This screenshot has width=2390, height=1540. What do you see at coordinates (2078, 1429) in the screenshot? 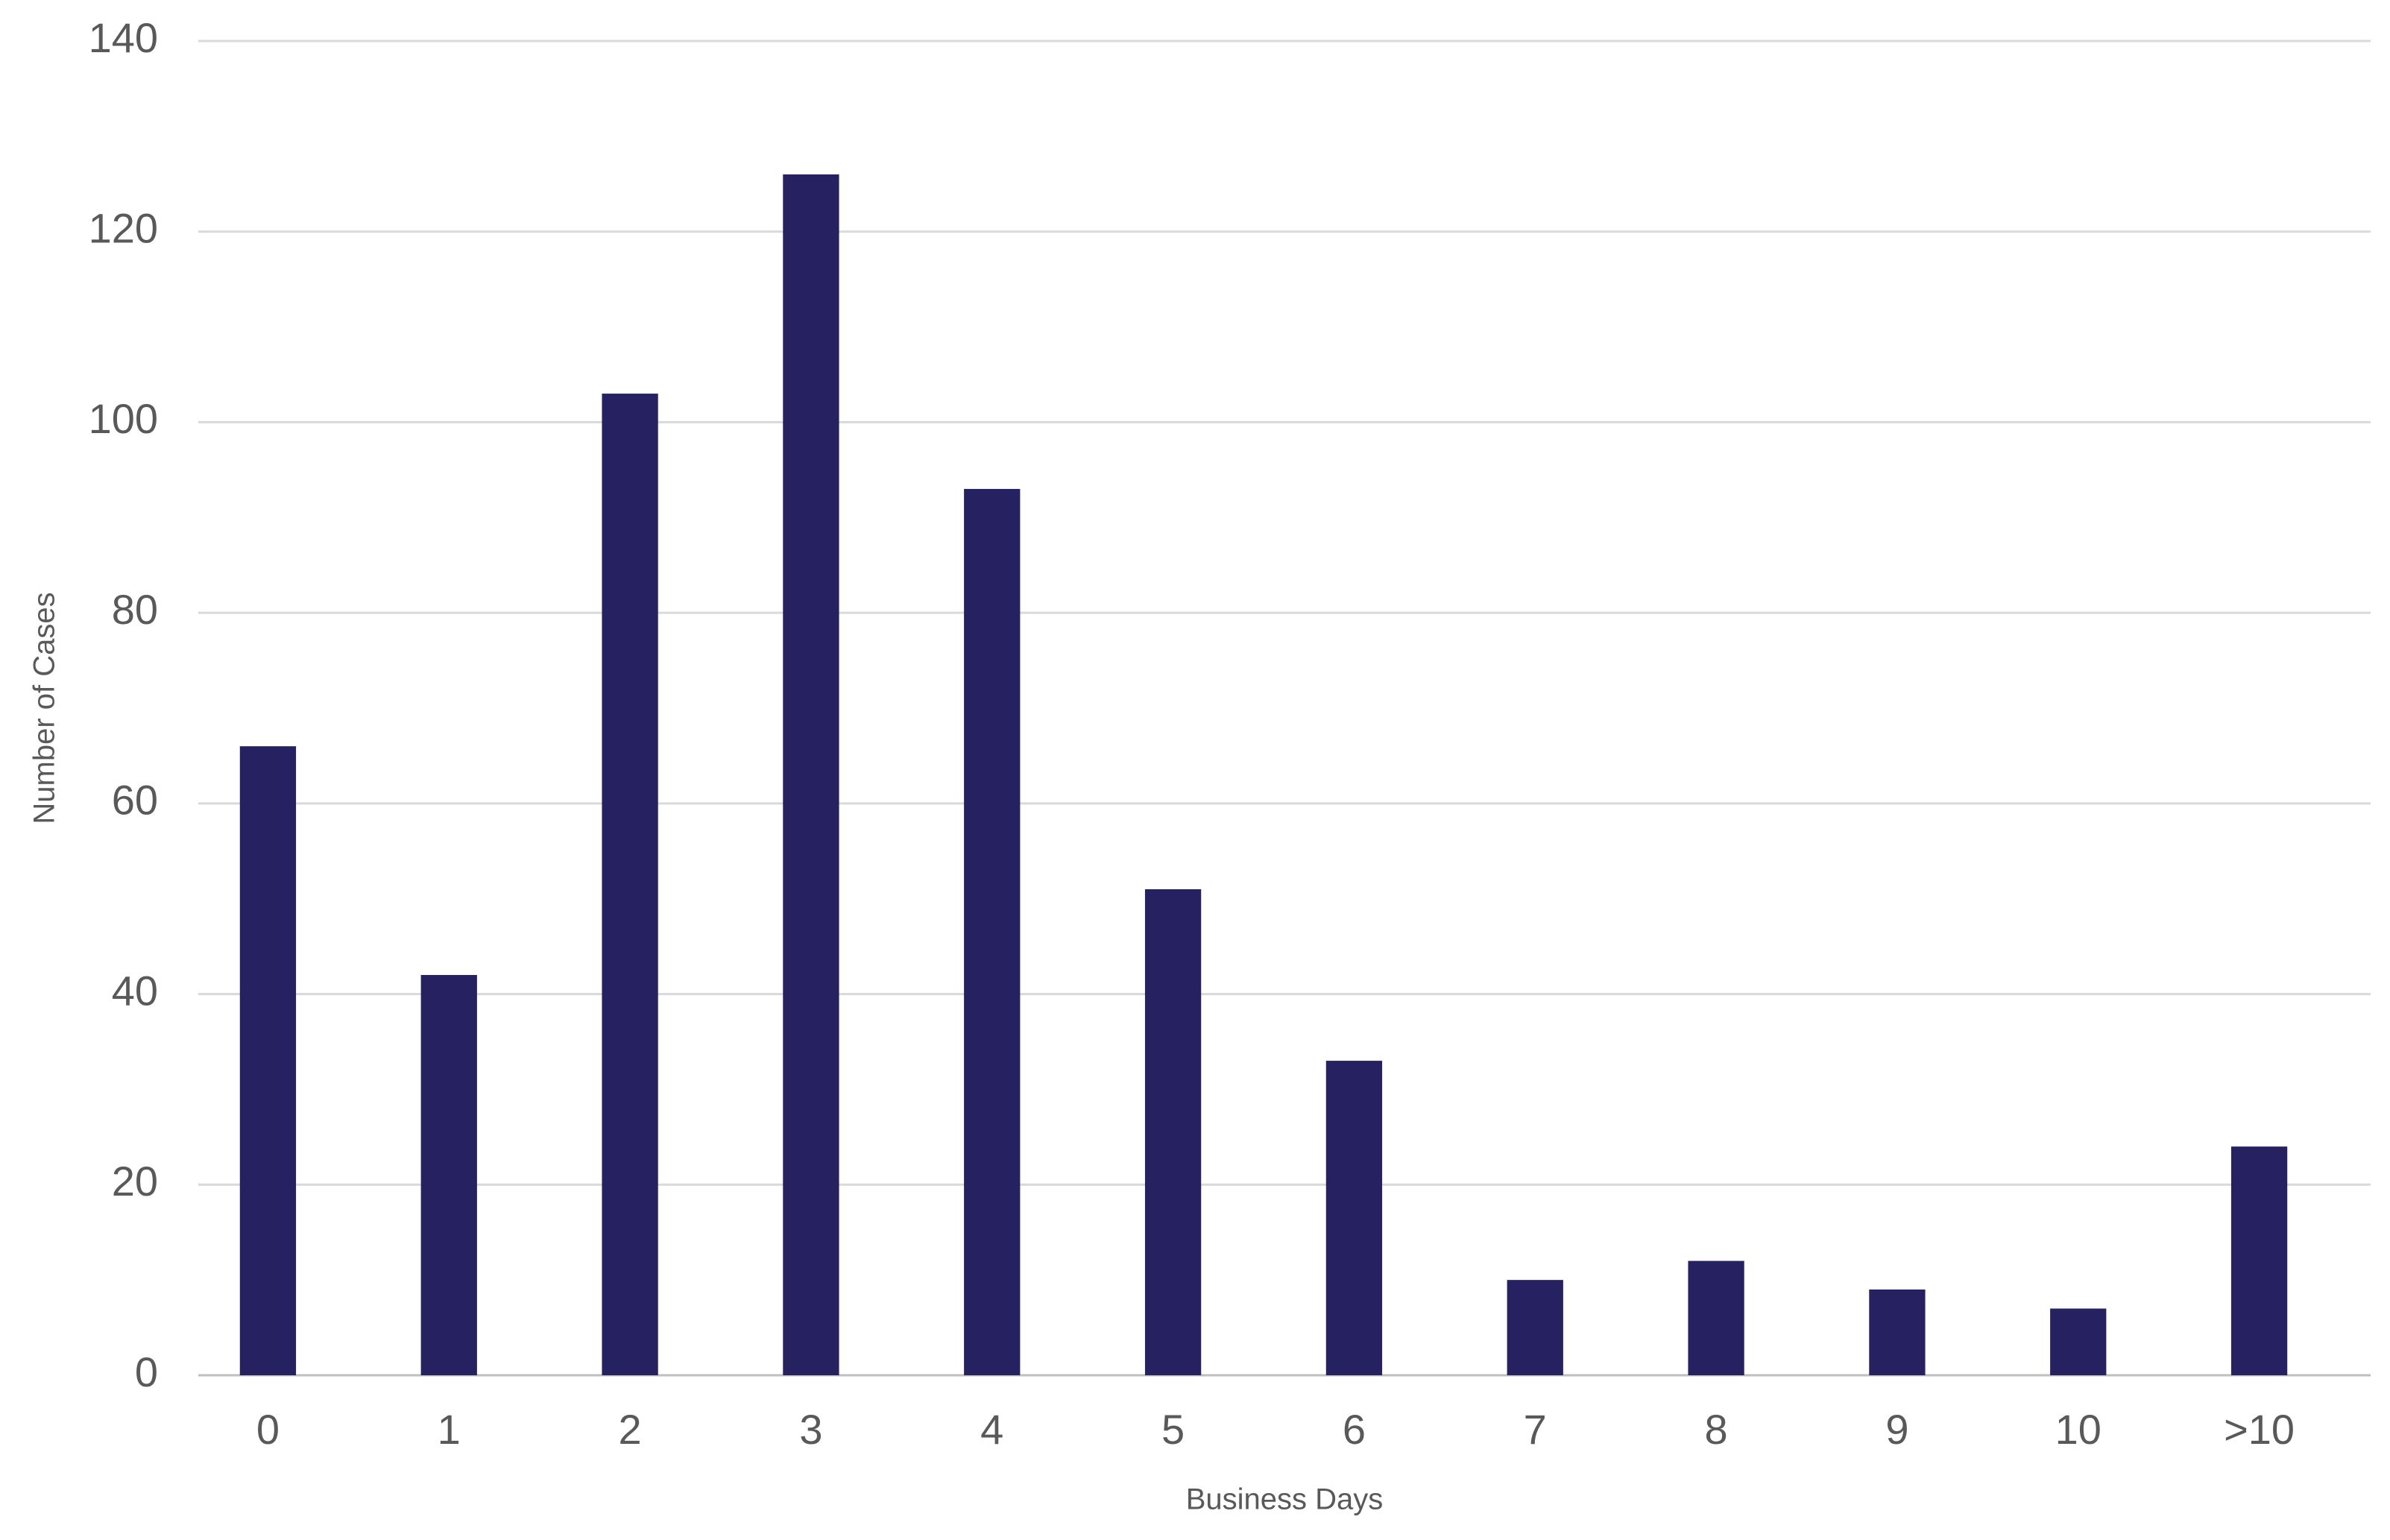
I see `x-tick-label: 10` at bounding box center [2078, 1429].